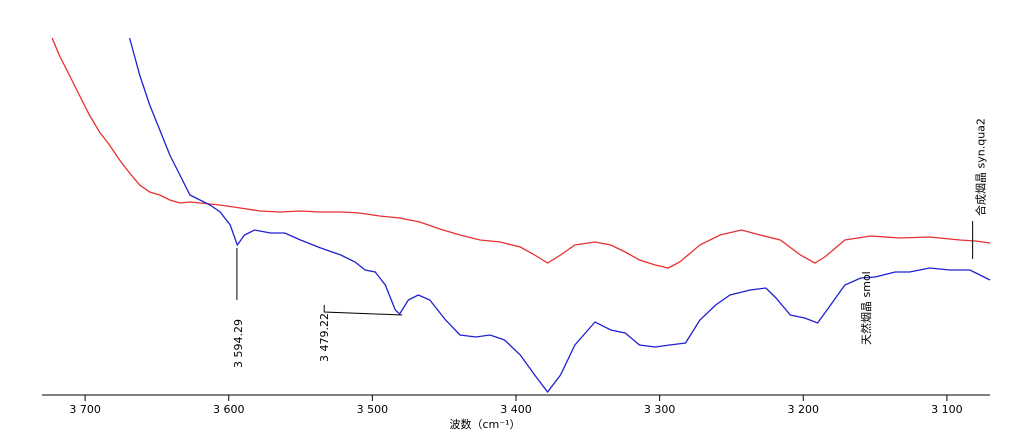 This screenshot has height=441, width=1024. I want to click on series-label: 天然烟晶 smol, so click(866, 308).